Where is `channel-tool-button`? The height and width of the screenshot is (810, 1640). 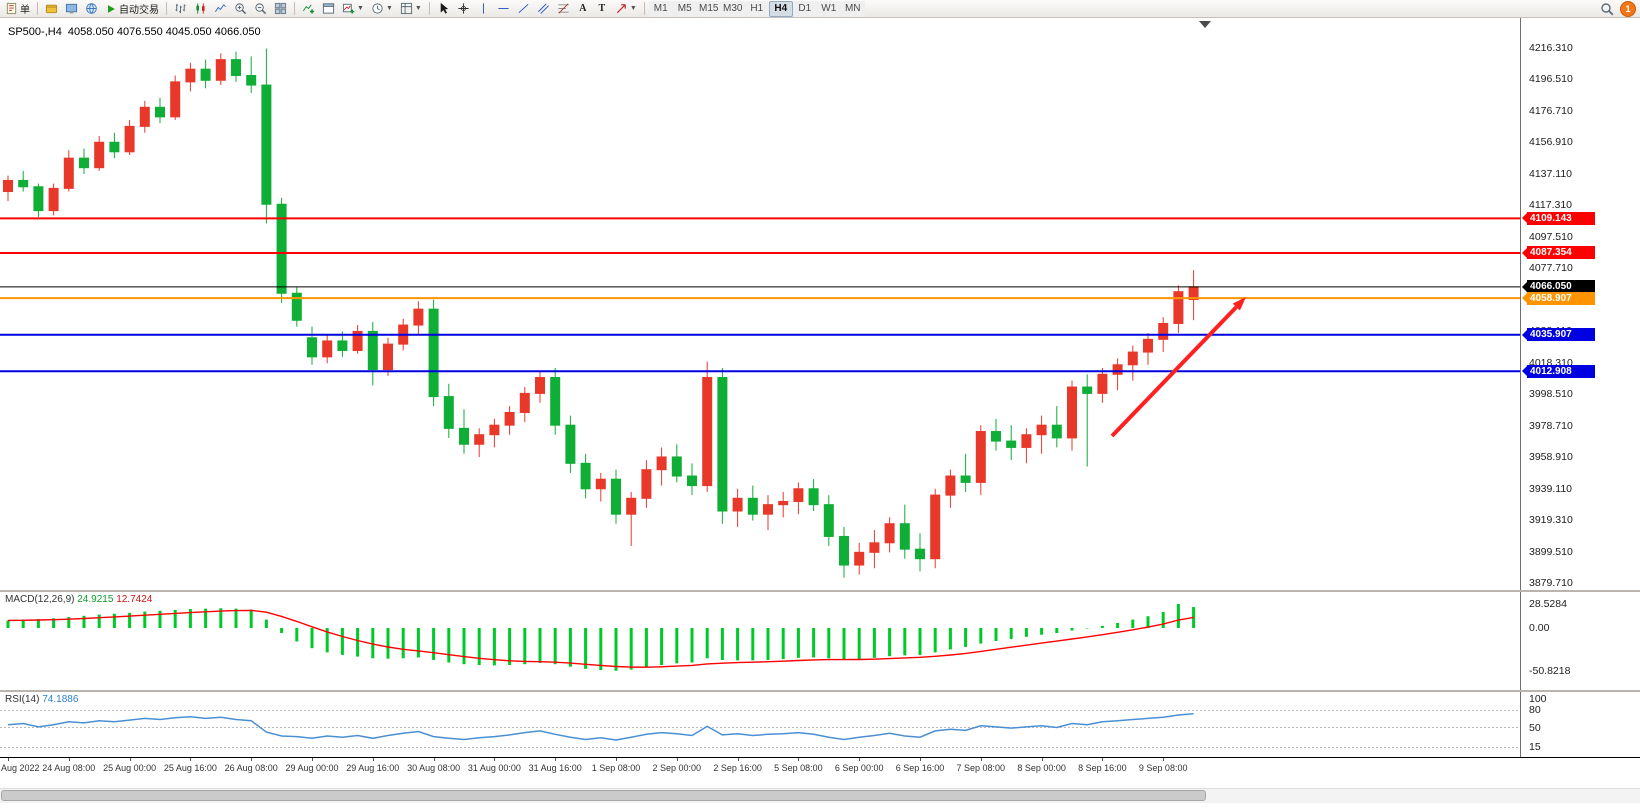
channel-tool-button is located at coordinates (543, 9).